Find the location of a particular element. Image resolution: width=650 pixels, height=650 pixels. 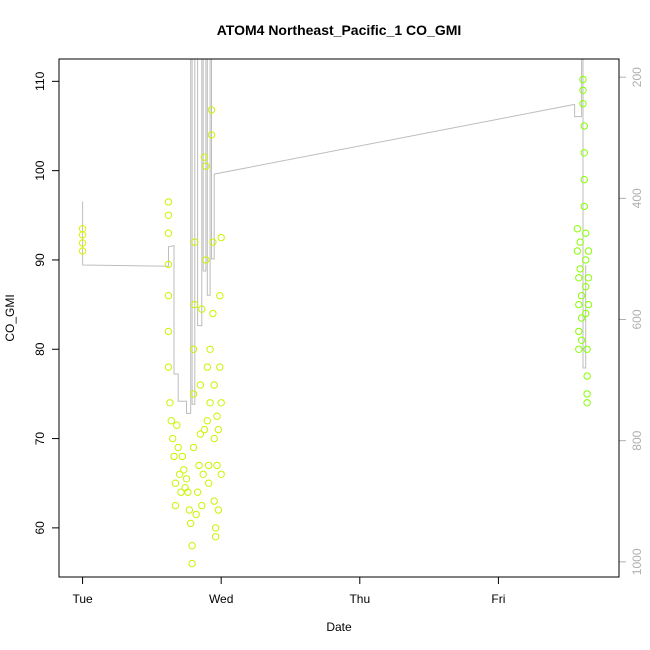

x-tick-label: Fri is located at coordinates (498, 599).